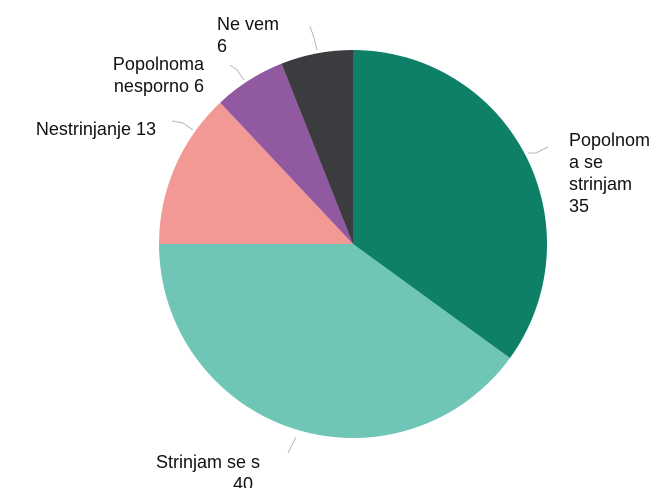 This screenshot has width=667, height=488. Describe the element at coordinates (243, 481) in the screenshot. I see `slice-label-line: 40` at that location.